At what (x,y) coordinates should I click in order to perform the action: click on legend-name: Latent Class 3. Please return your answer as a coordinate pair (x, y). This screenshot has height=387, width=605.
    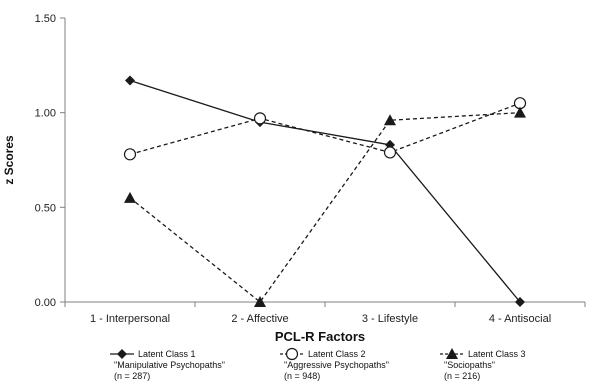
    Looking at the image, I should click on (497, 354).